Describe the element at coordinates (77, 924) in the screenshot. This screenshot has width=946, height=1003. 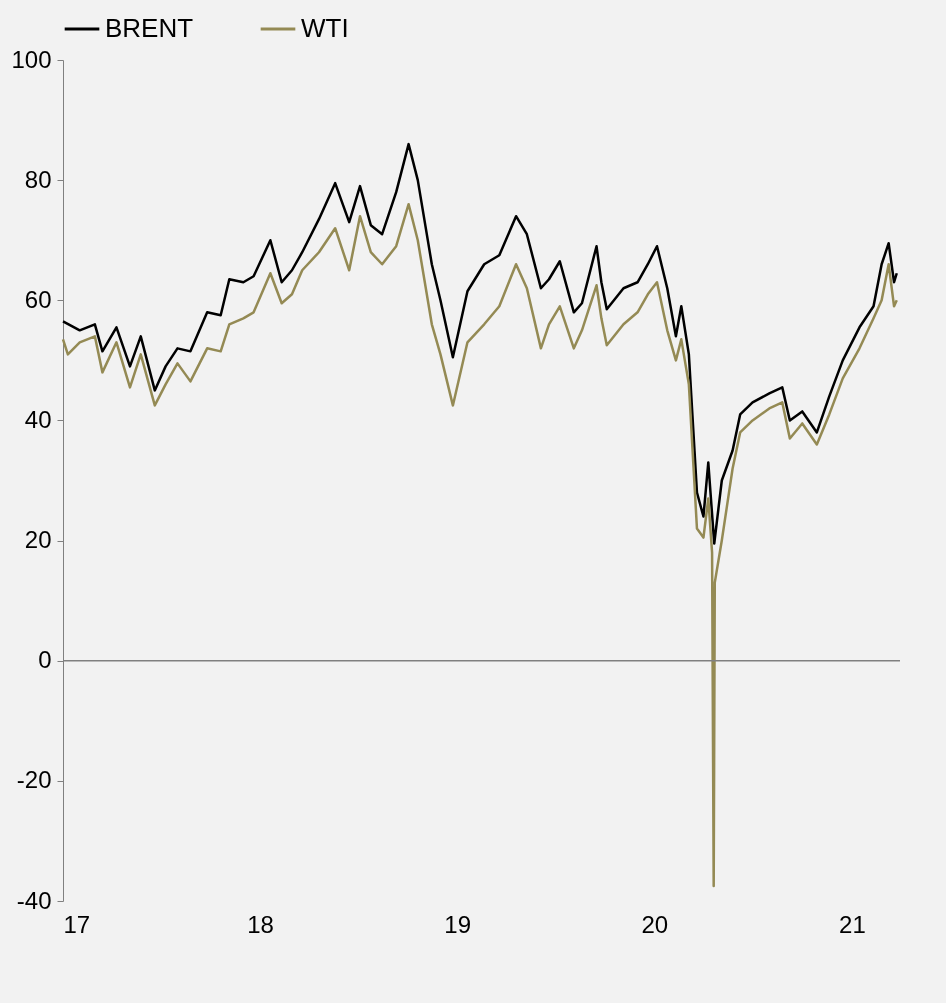
I see `x-tick-label: 17` at that location.